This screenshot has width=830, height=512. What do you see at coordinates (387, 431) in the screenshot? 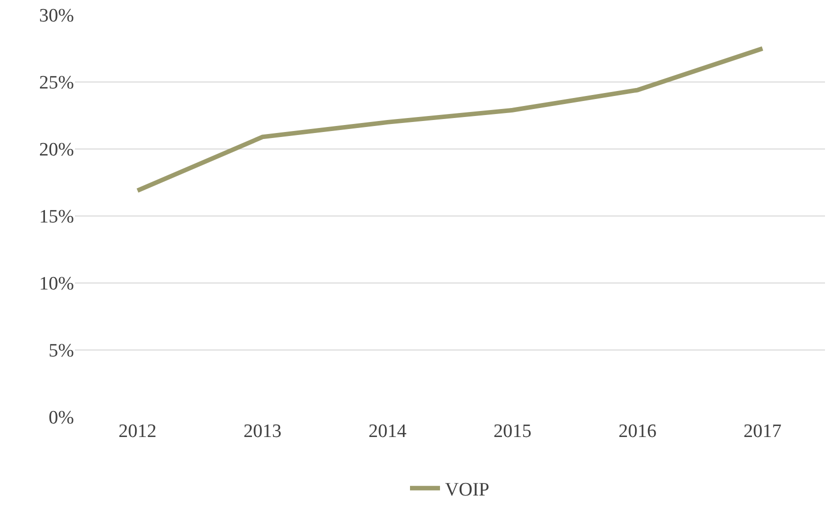
I see `x-tick-label: 2014` at bounding box center [387, 431].